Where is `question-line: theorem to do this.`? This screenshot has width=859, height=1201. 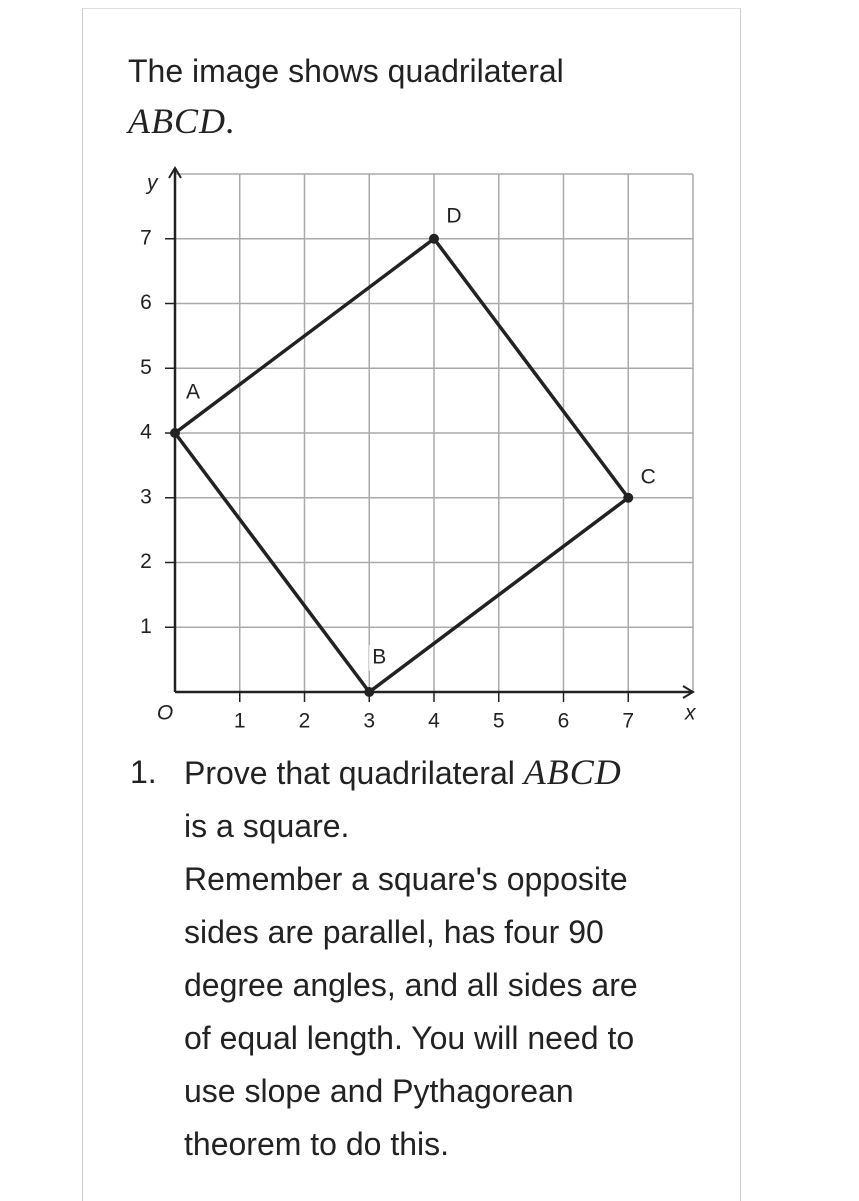 question-line: theorem to do this. is located at coordinates (317, 1144).